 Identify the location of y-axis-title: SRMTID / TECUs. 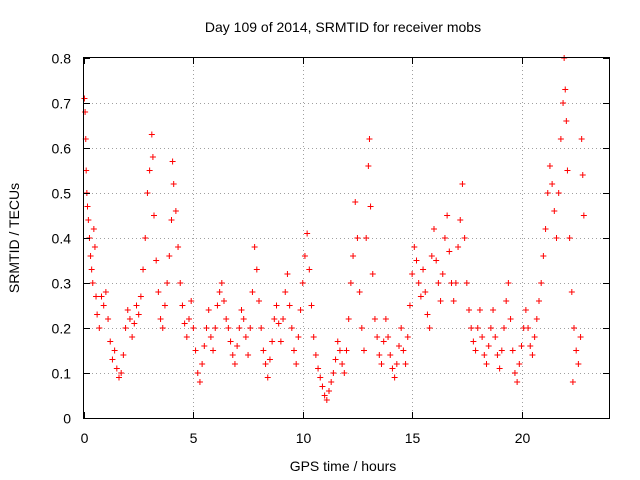
(14, 238).